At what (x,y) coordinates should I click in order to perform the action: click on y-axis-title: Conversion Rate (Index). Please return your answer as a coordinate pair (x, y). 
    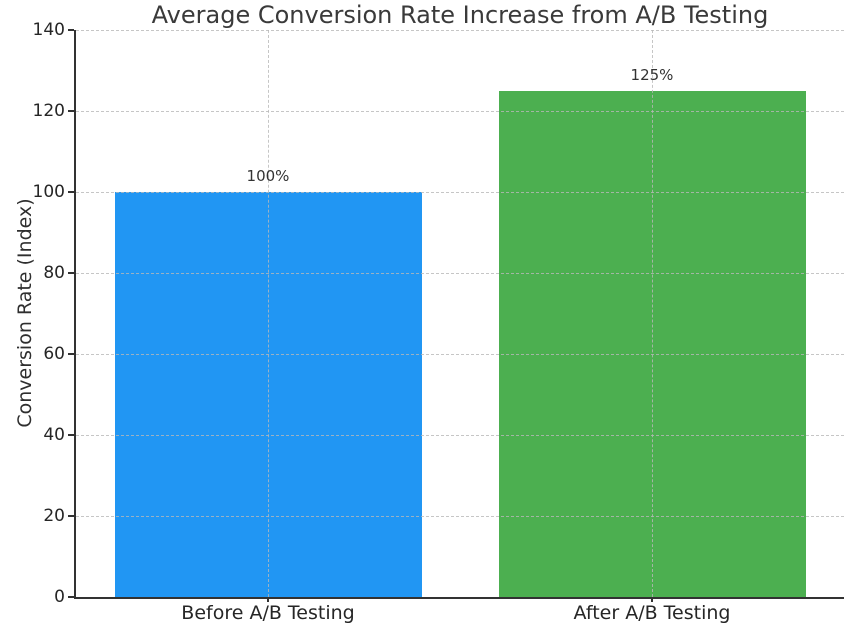
    Looking at the image, I should click on (25, 313).